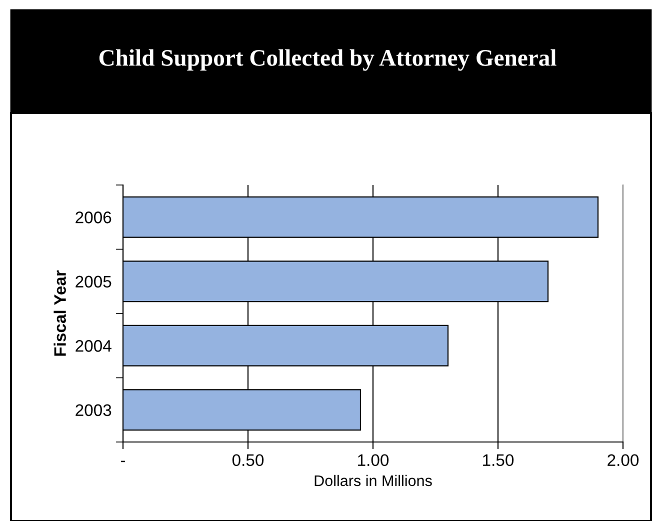  I want to click on y-tick-label: 2004, so click(94, 346).